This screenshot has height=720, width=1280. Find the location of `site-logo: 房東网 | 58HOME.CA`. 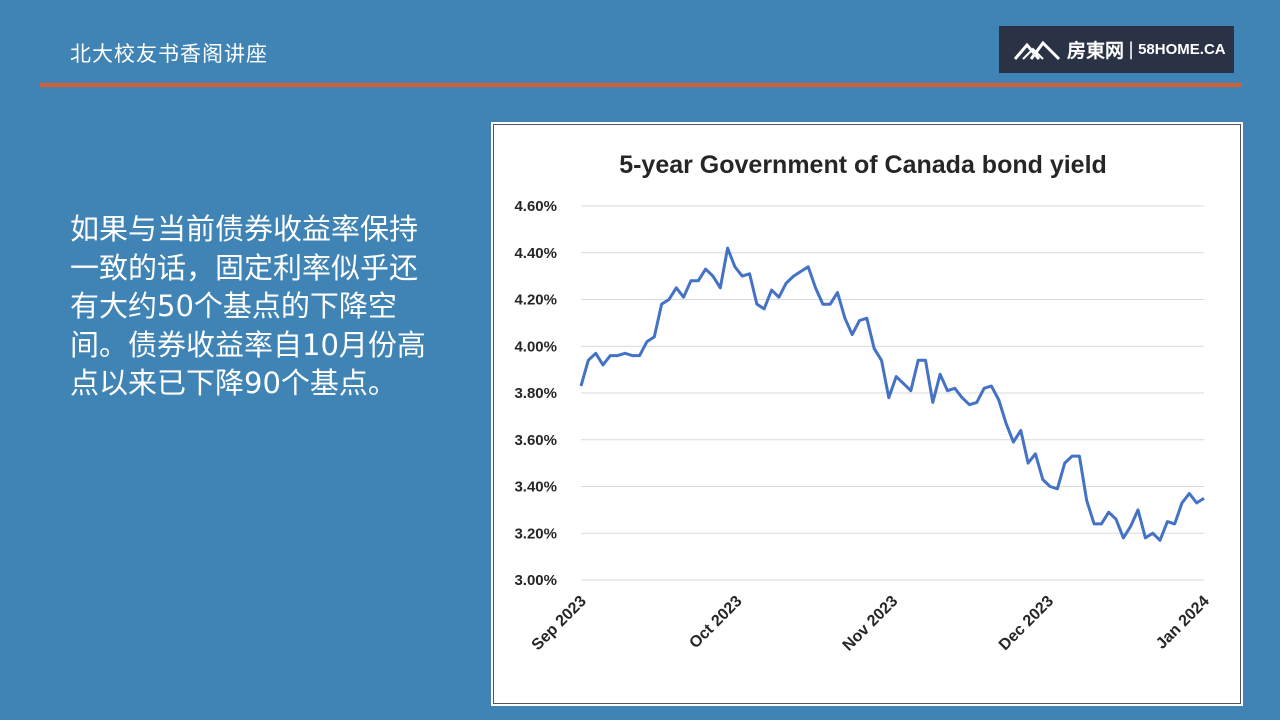

site-logo: 房東网 | 58HOME.CA is located at coordinates (1116, 49).